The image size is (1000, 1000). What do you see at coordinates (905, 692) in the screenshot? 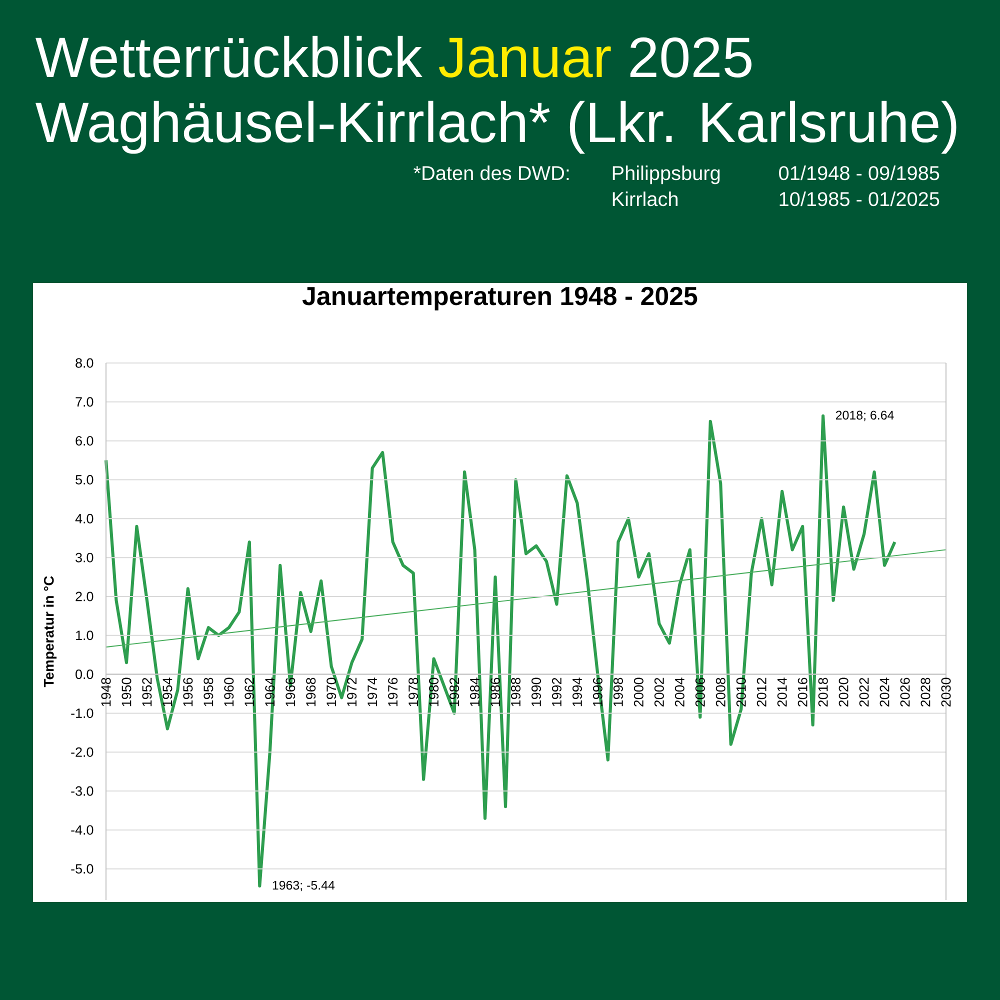
I see `x-tick-label: 2026` at bounding box center [905, 692].